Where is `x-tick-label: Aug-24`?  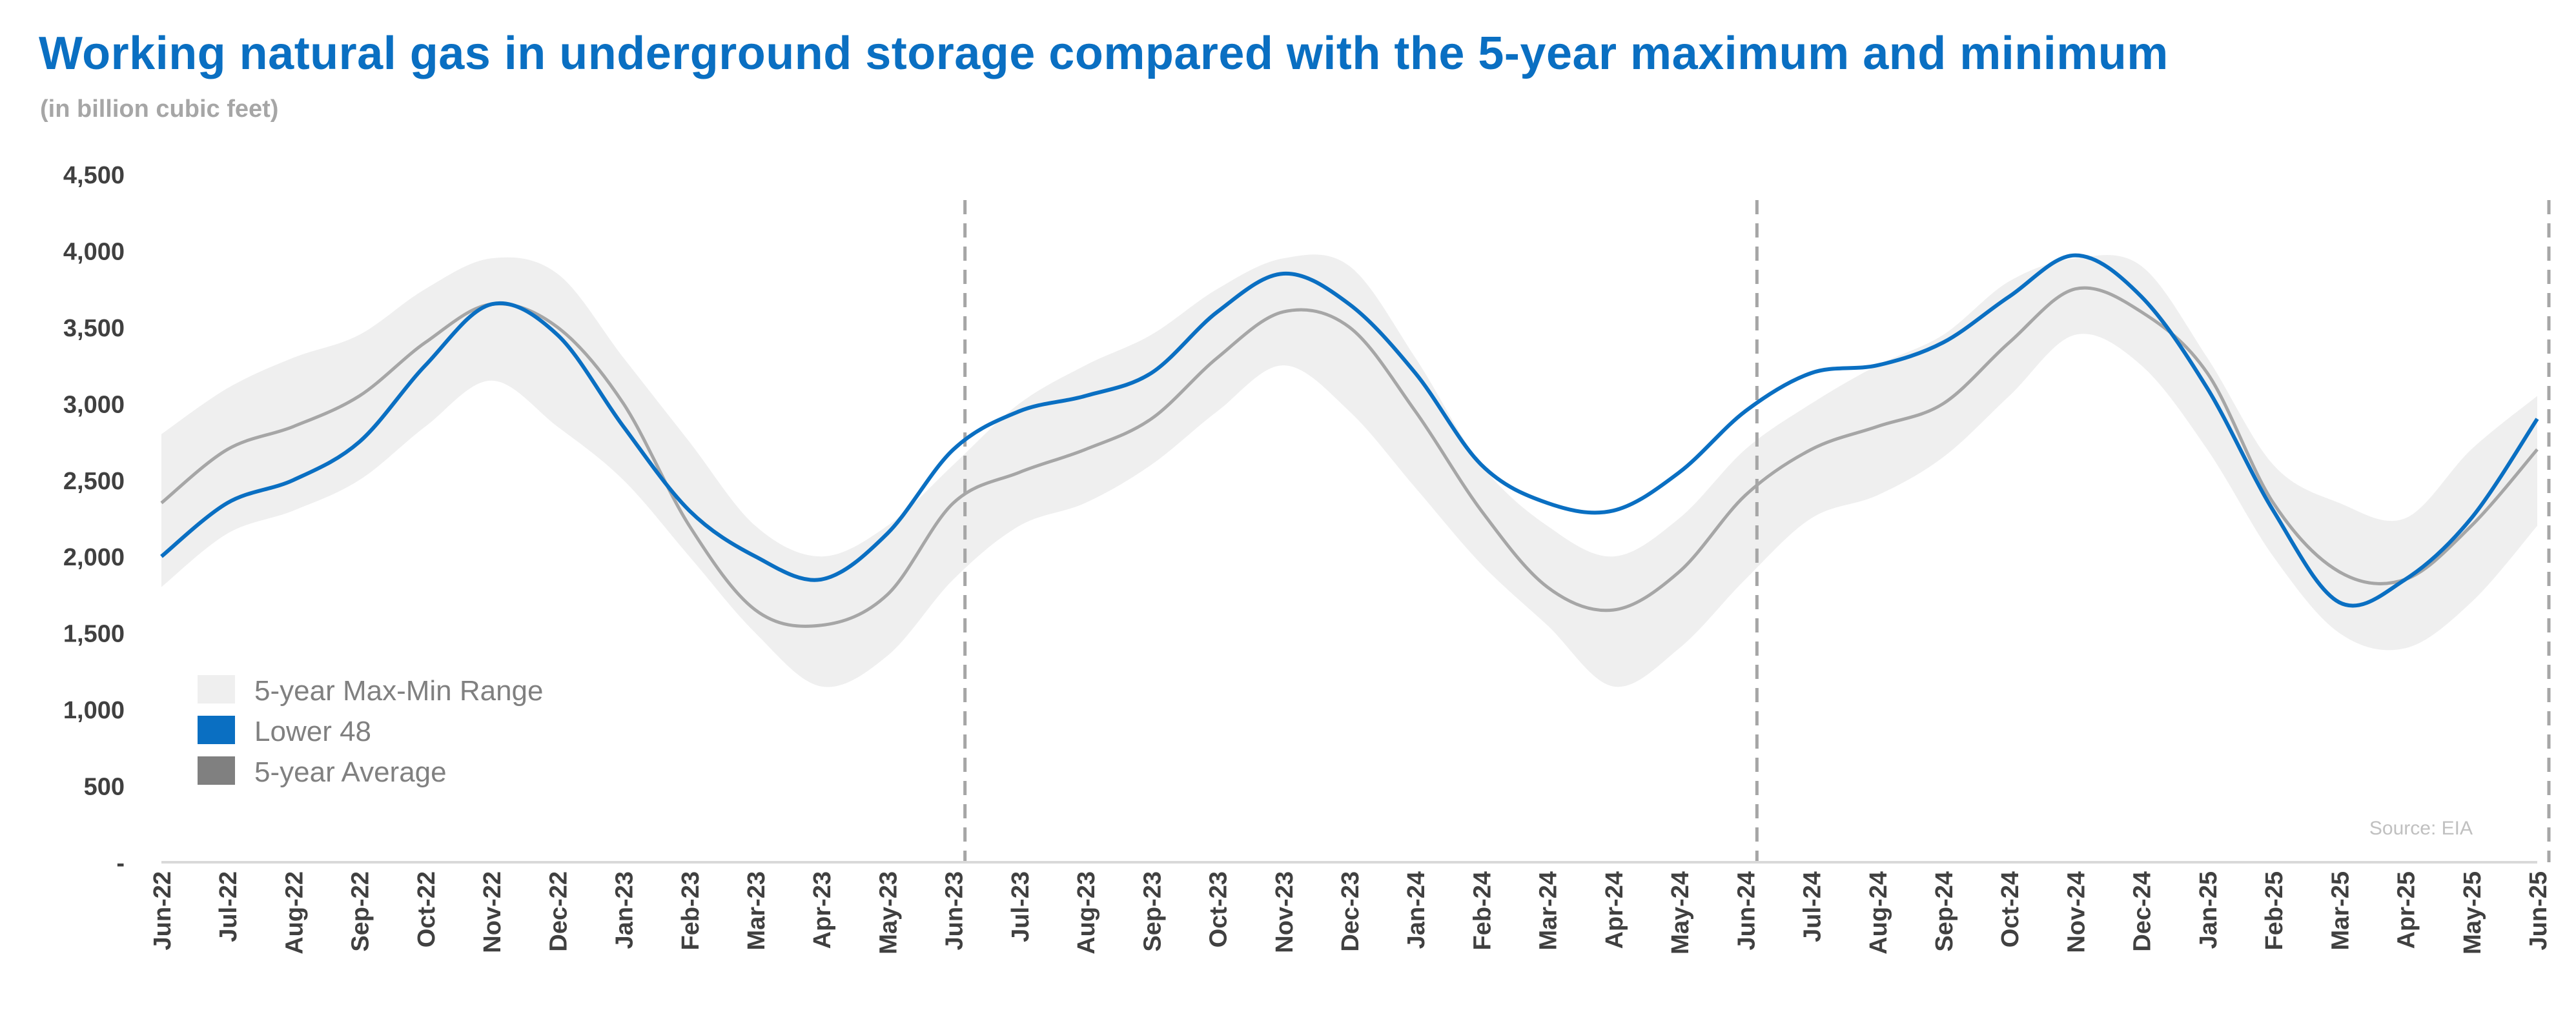
x-tick-label: Aug-24 is located at coordinates (1879, 913).